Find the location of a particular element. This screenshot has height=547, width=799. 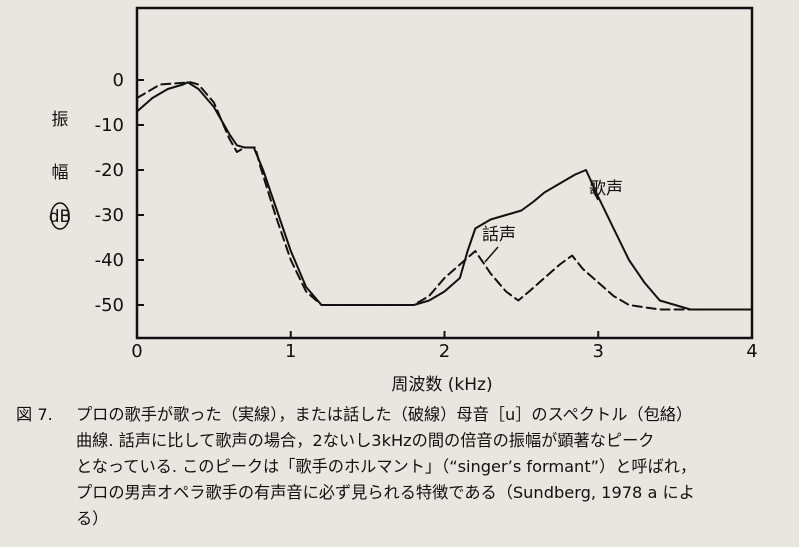

caption-line-5: る） is located at coordinates (92, 518).